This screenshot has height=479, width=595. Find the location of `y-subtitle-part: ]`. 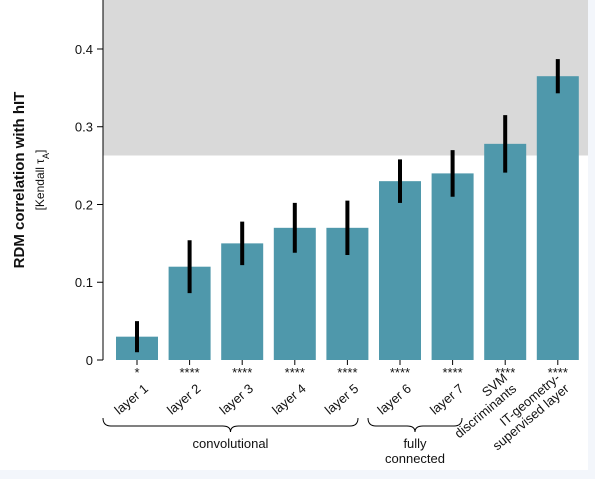

y-subtitle-part: ] is located at coordinates (40, 151).